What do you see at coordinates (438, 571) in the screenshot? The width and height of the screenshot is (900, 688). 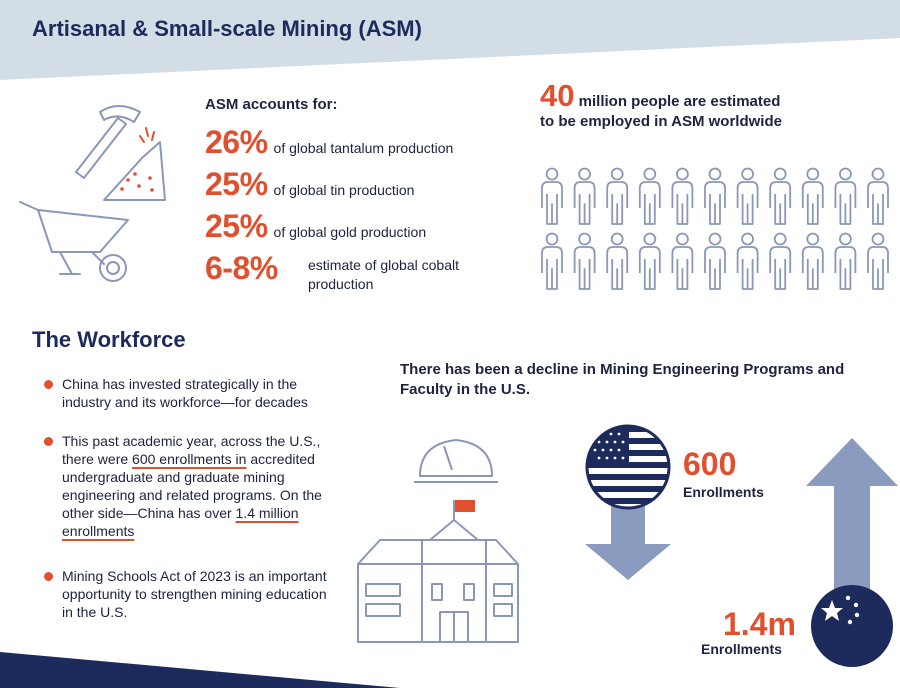 I see `school-building-icon` at bounding box center [438, 571].